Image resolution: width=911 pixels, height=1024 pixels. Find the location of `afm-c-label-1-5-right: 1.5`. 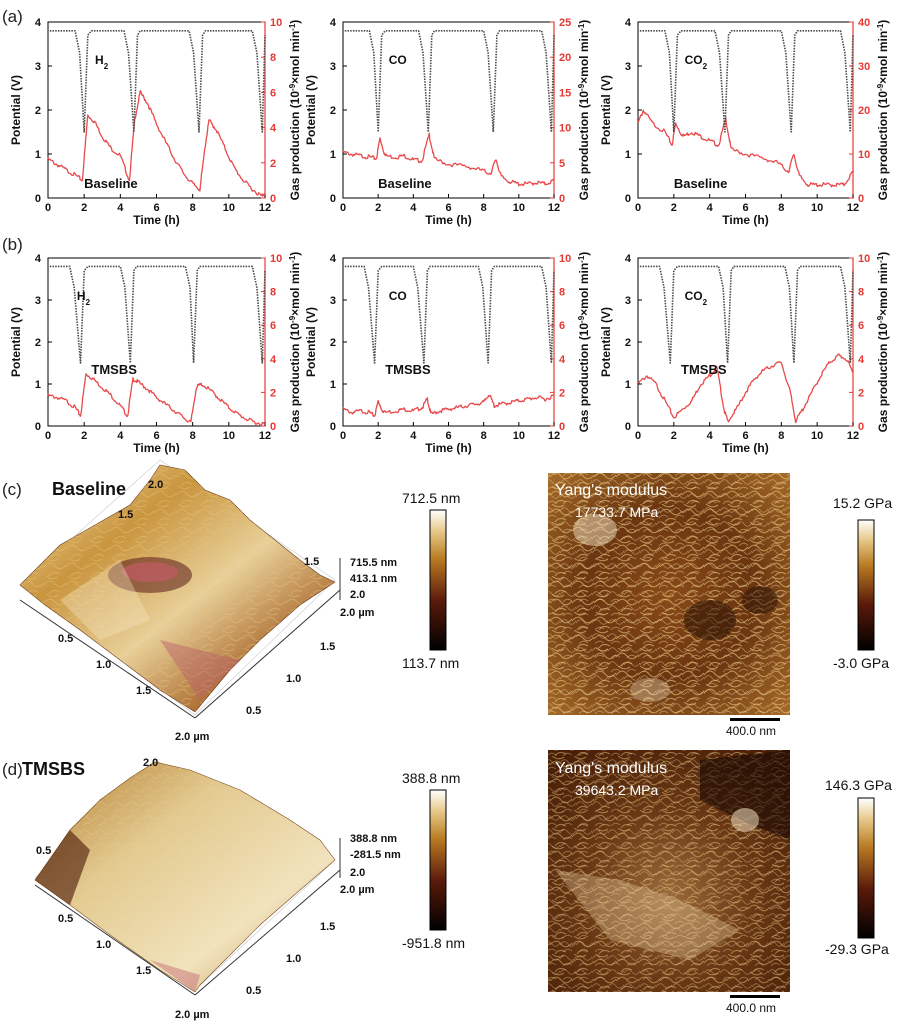

afm-c-label-1-5-right: 1.5 is located at coordinates (311, 562).